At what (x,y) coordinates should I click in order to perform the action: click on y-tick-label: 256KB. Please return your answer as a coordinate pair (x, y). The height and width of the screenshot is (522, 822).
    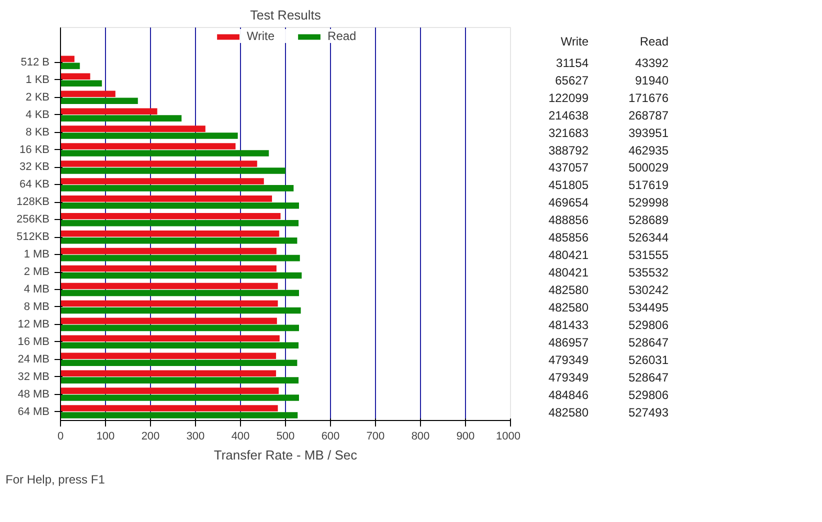
    Looking at the image, I should click on (33, 220).